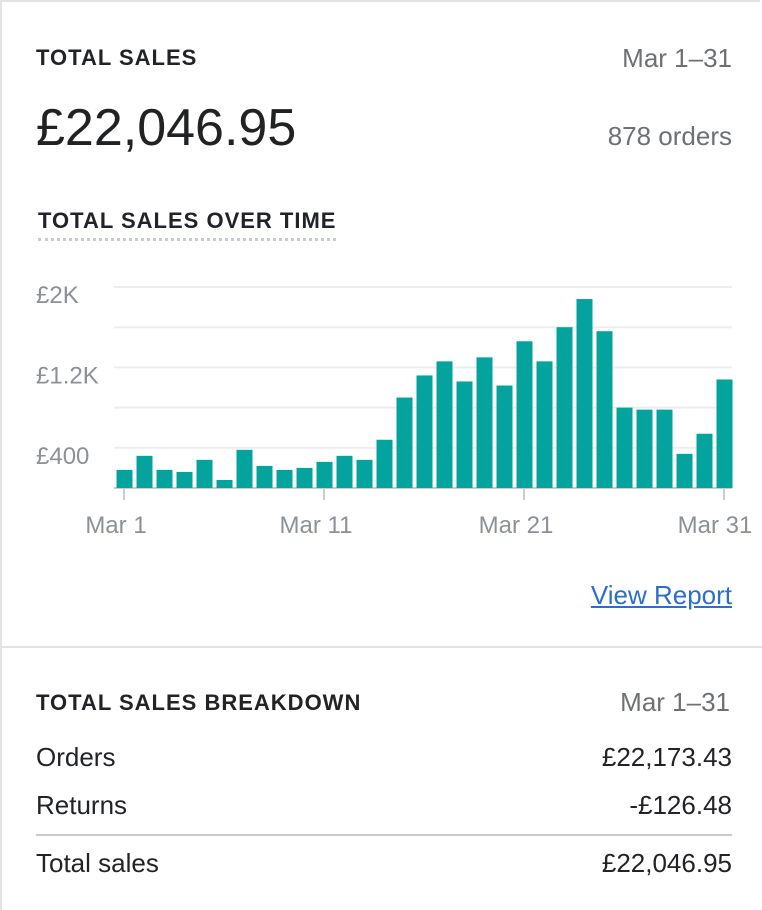  What do you see at coordinates (67, 375) in the screenshot?
I see `y-tick-label: £1.2K` at bounding box center [67, 375].